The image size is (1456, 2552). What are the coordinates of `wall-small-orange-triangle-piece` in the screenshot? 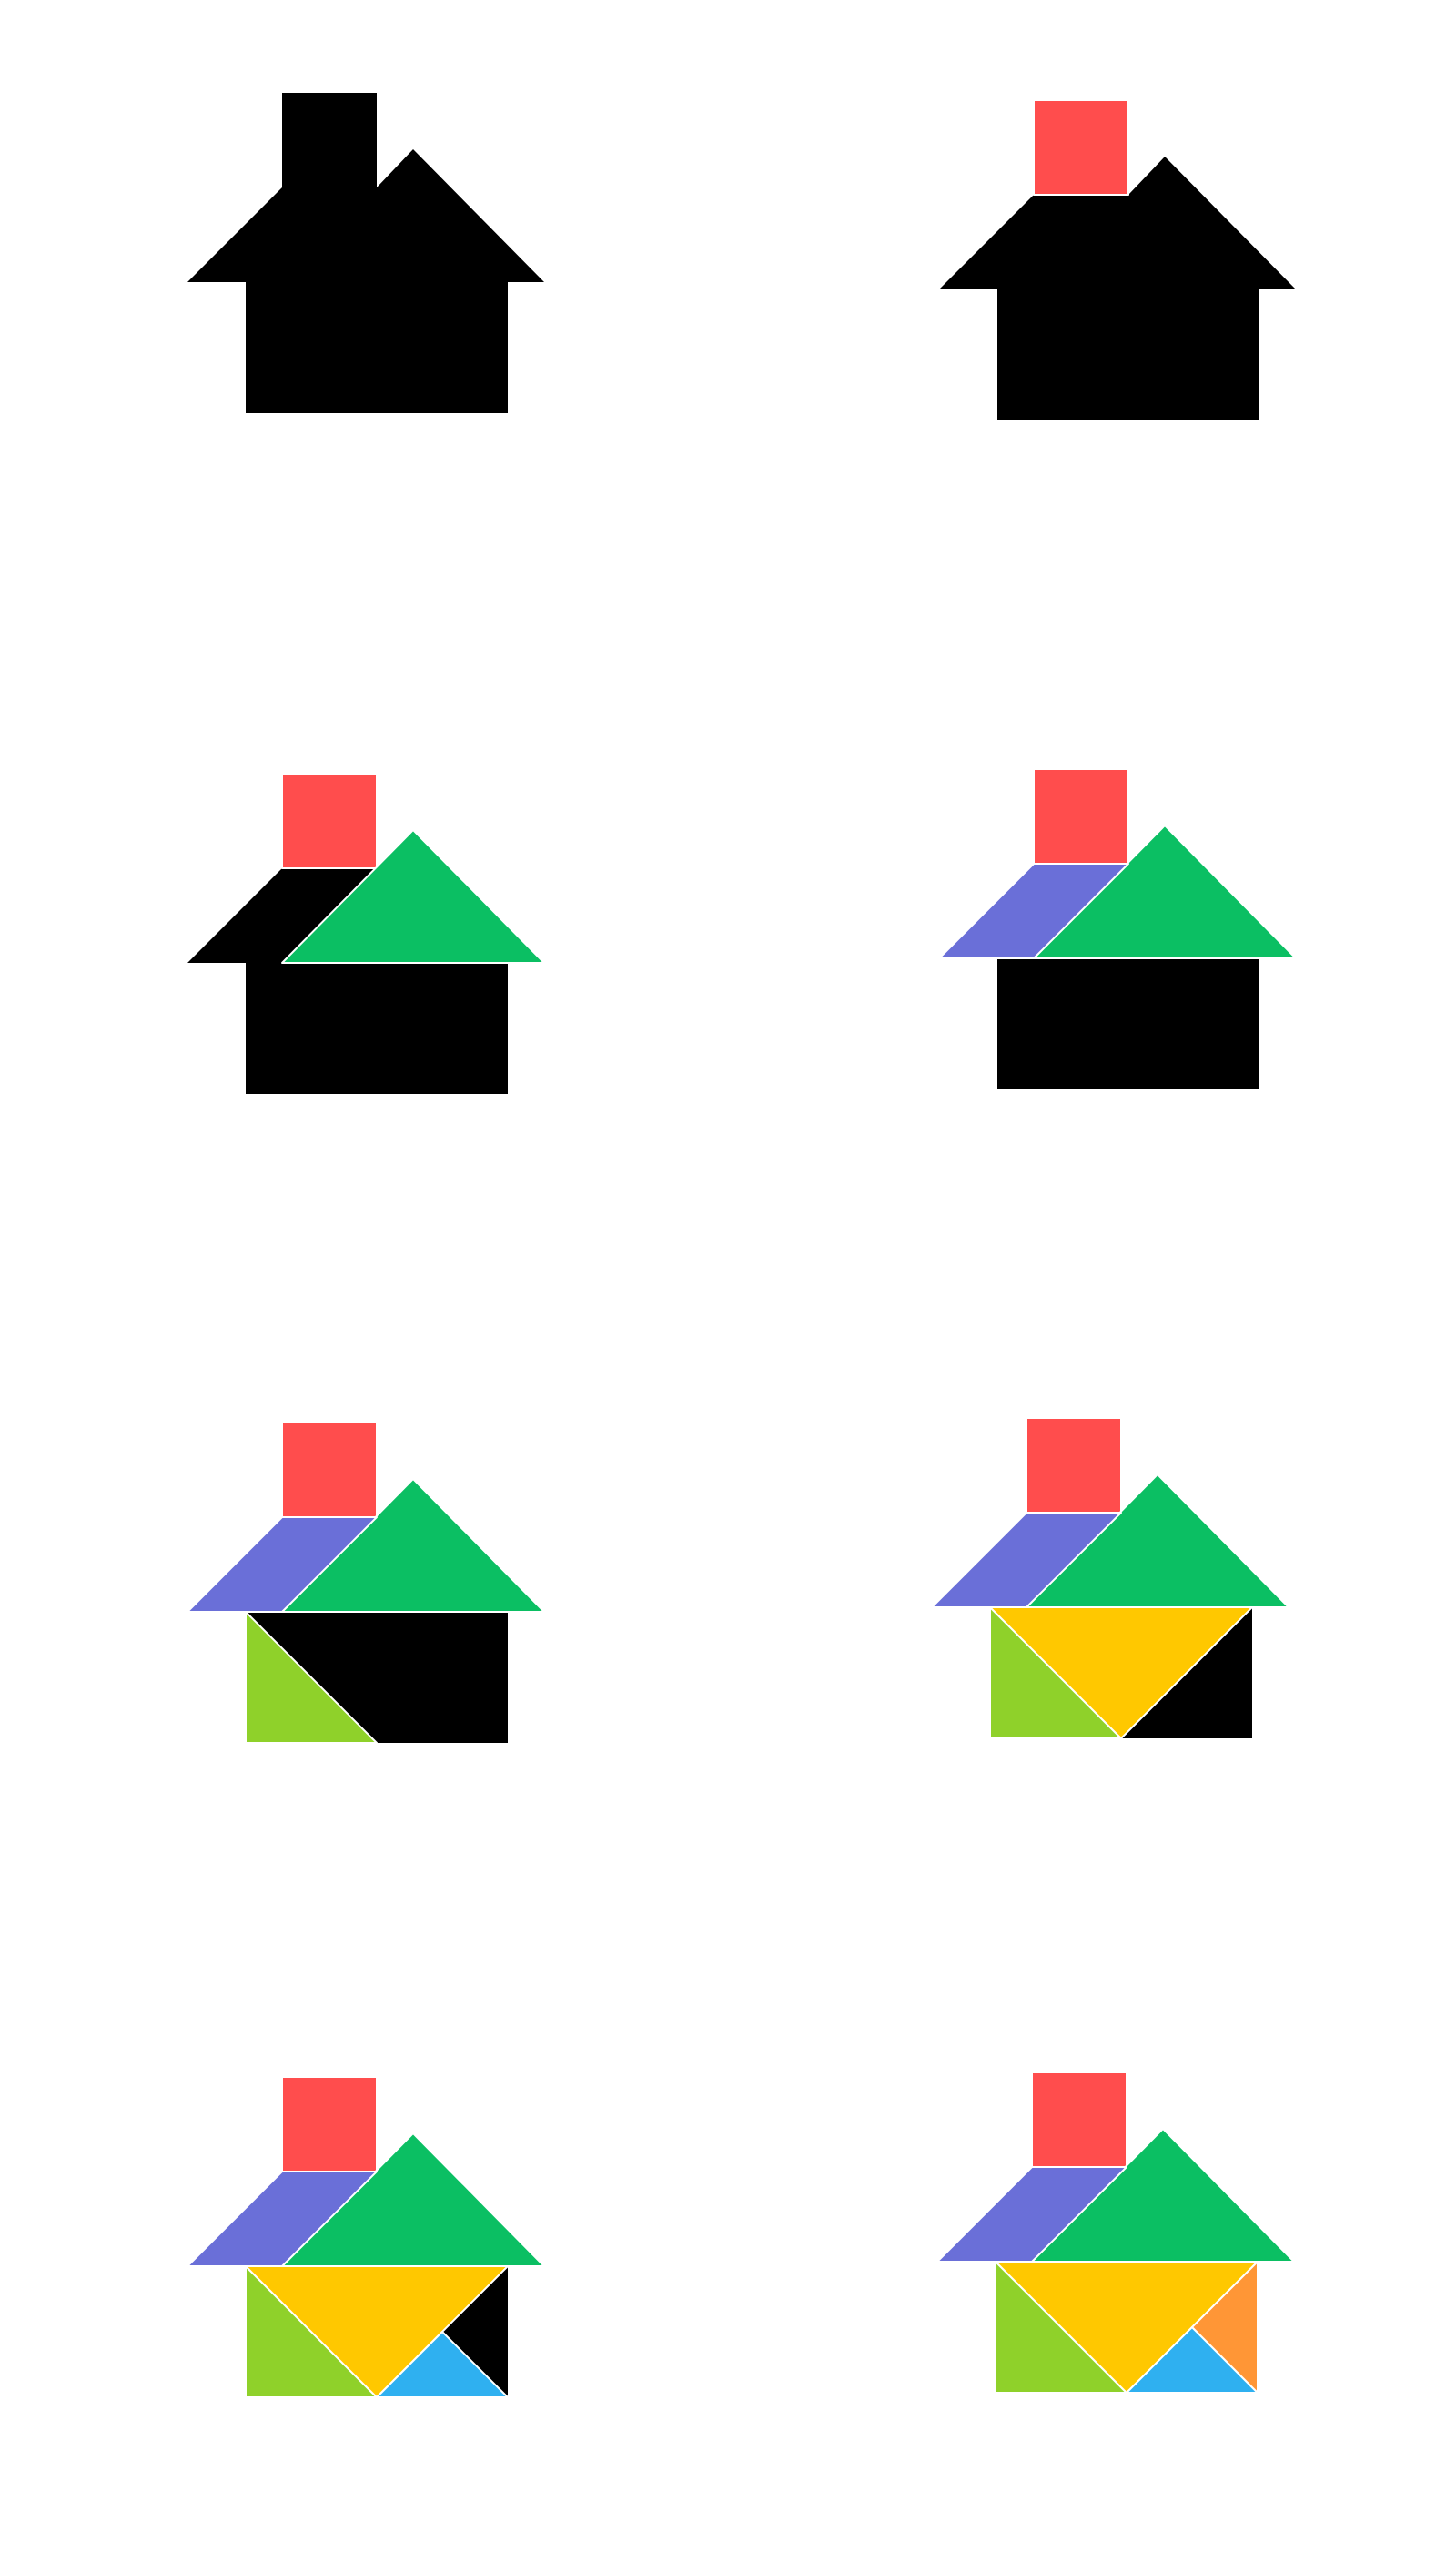 It's located at (1225, 2327).